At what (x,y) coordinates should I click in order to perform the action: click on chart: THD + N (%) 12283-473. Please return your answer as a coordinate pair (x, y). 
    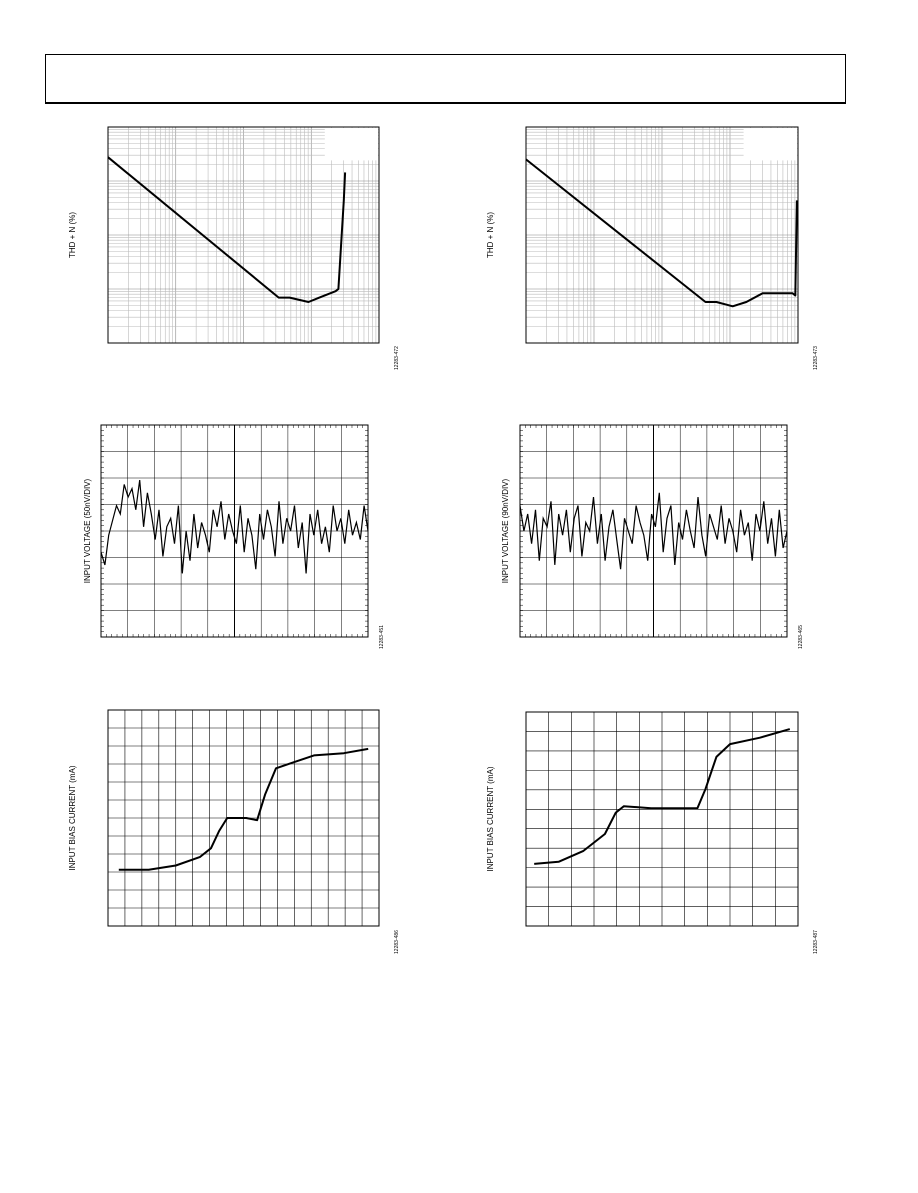
    Looking at the image, I should click on (652, 248).